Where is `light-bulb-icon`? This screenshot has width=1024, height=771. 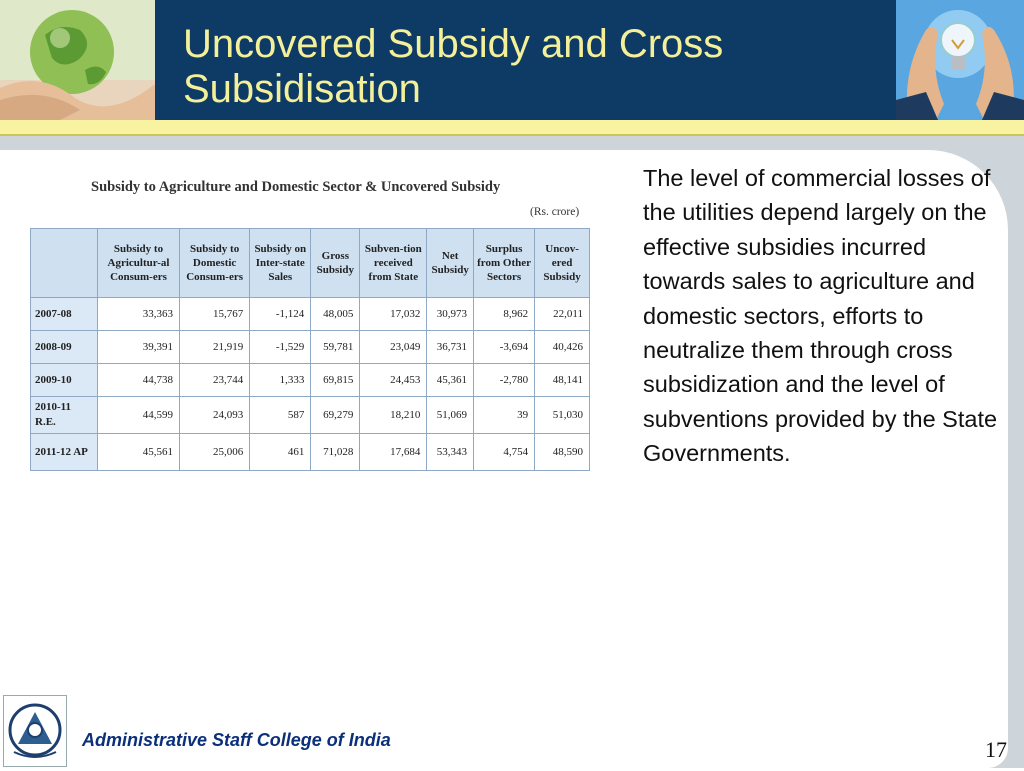 light-bulb-icon is located at coordinates (960, 60).